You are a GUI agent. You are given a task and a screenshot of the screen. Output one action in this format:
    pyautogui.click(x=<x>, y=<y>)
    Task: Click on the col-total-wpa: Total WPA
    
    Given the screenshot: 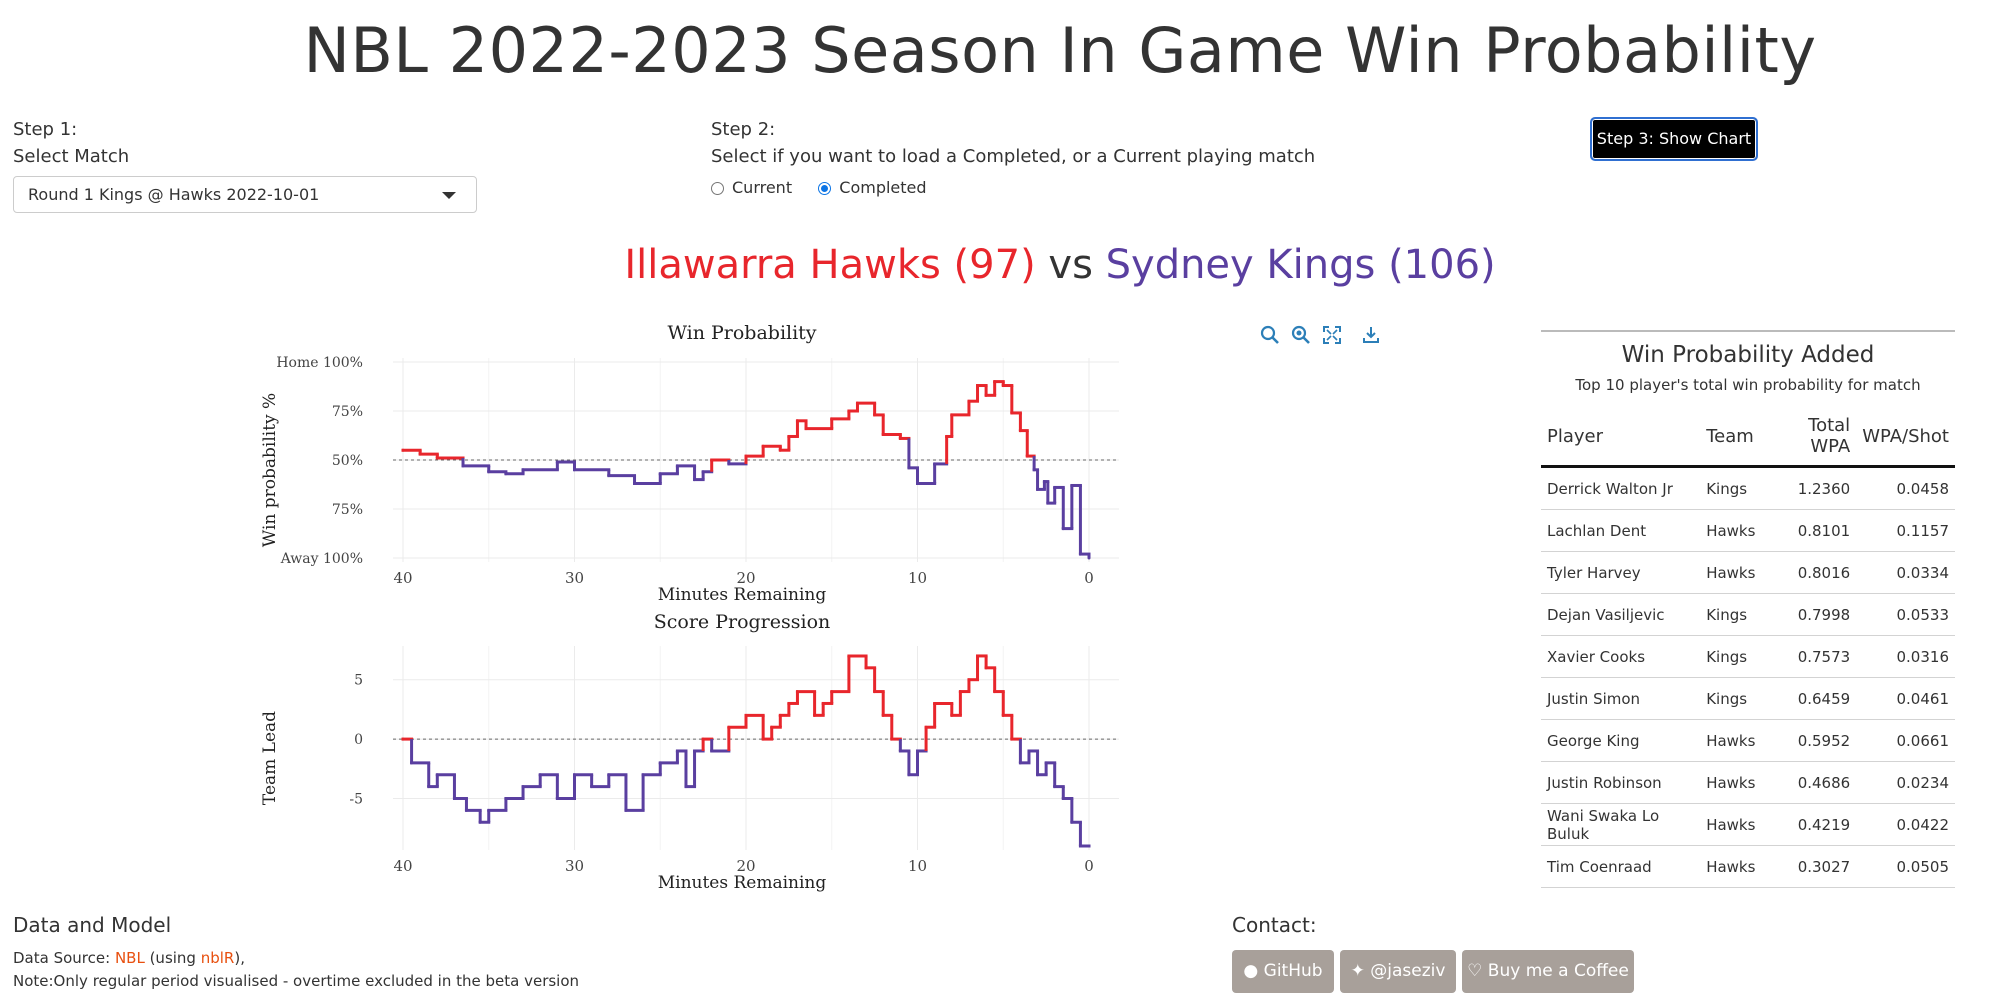 What is the action you would take?
    pyautogui.click(x=1809, y=437)
    